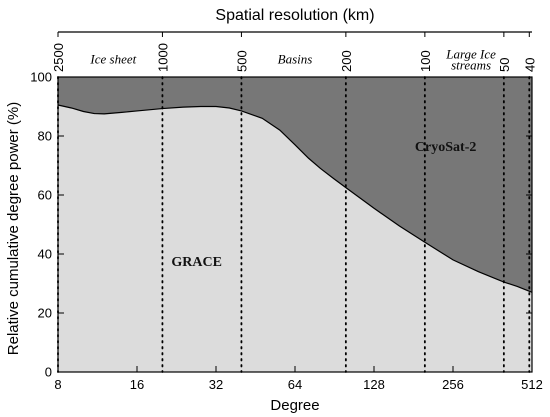 The height and width of the screenshot is (417, 550). What do you see at coordinates (45, 195) in the screenshot?
I see `y-tick-label-60: 60` at bounding box center [45, 195].